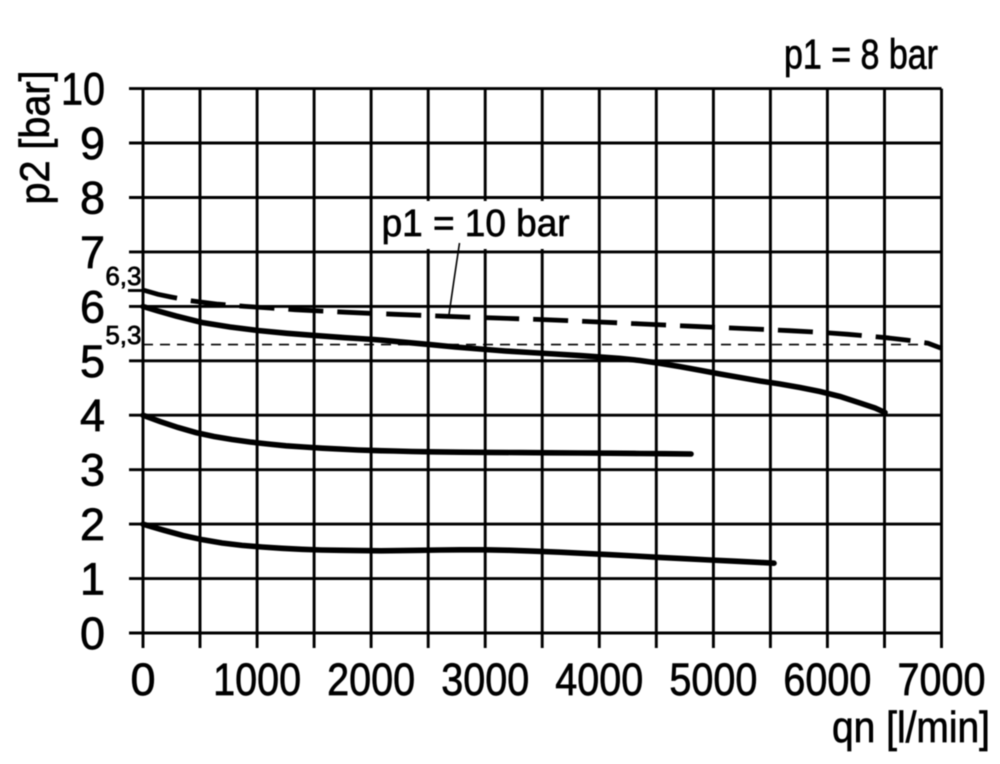  Describe the element at coordinates (92, 198) in the screenshot. I see `svg-text: 8` at that location.